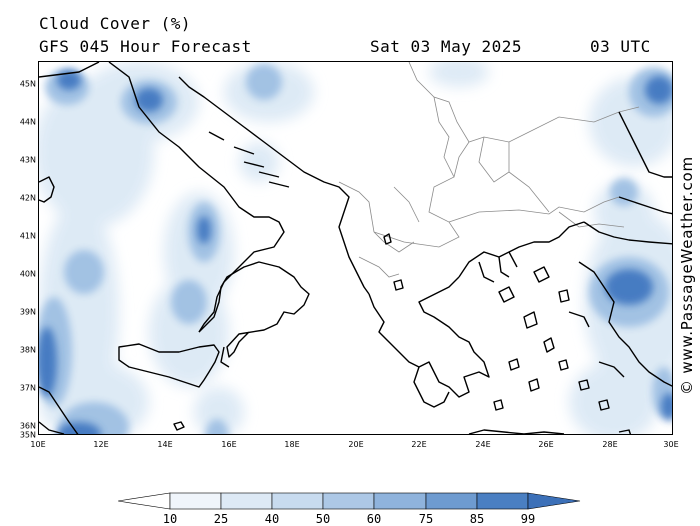 The image size is (700, 526). Describe the element at coordinates (27, 122) in the screenshot. I see `lat-label: 44N` at that location.